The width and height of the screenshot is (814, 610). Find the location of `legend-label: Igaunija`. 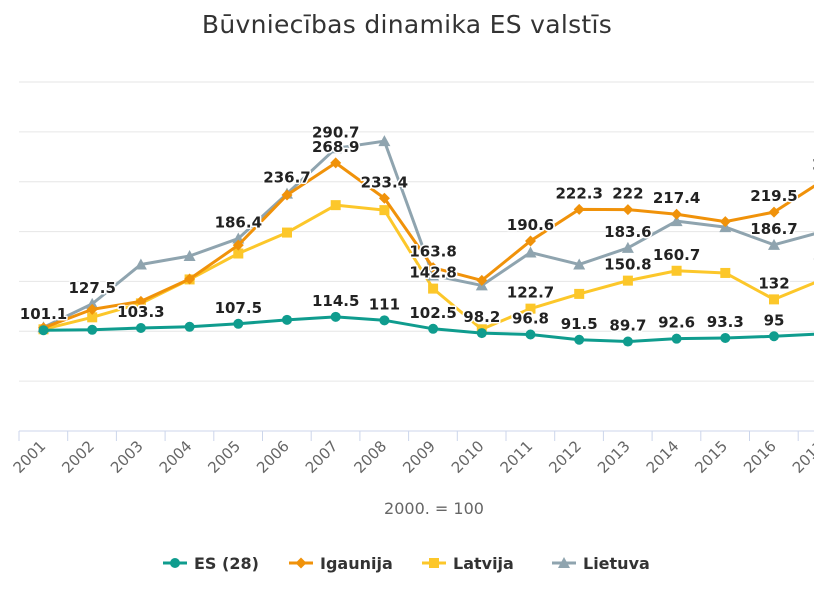

legend-label: Igaunija is located at coordinates (356, 563).